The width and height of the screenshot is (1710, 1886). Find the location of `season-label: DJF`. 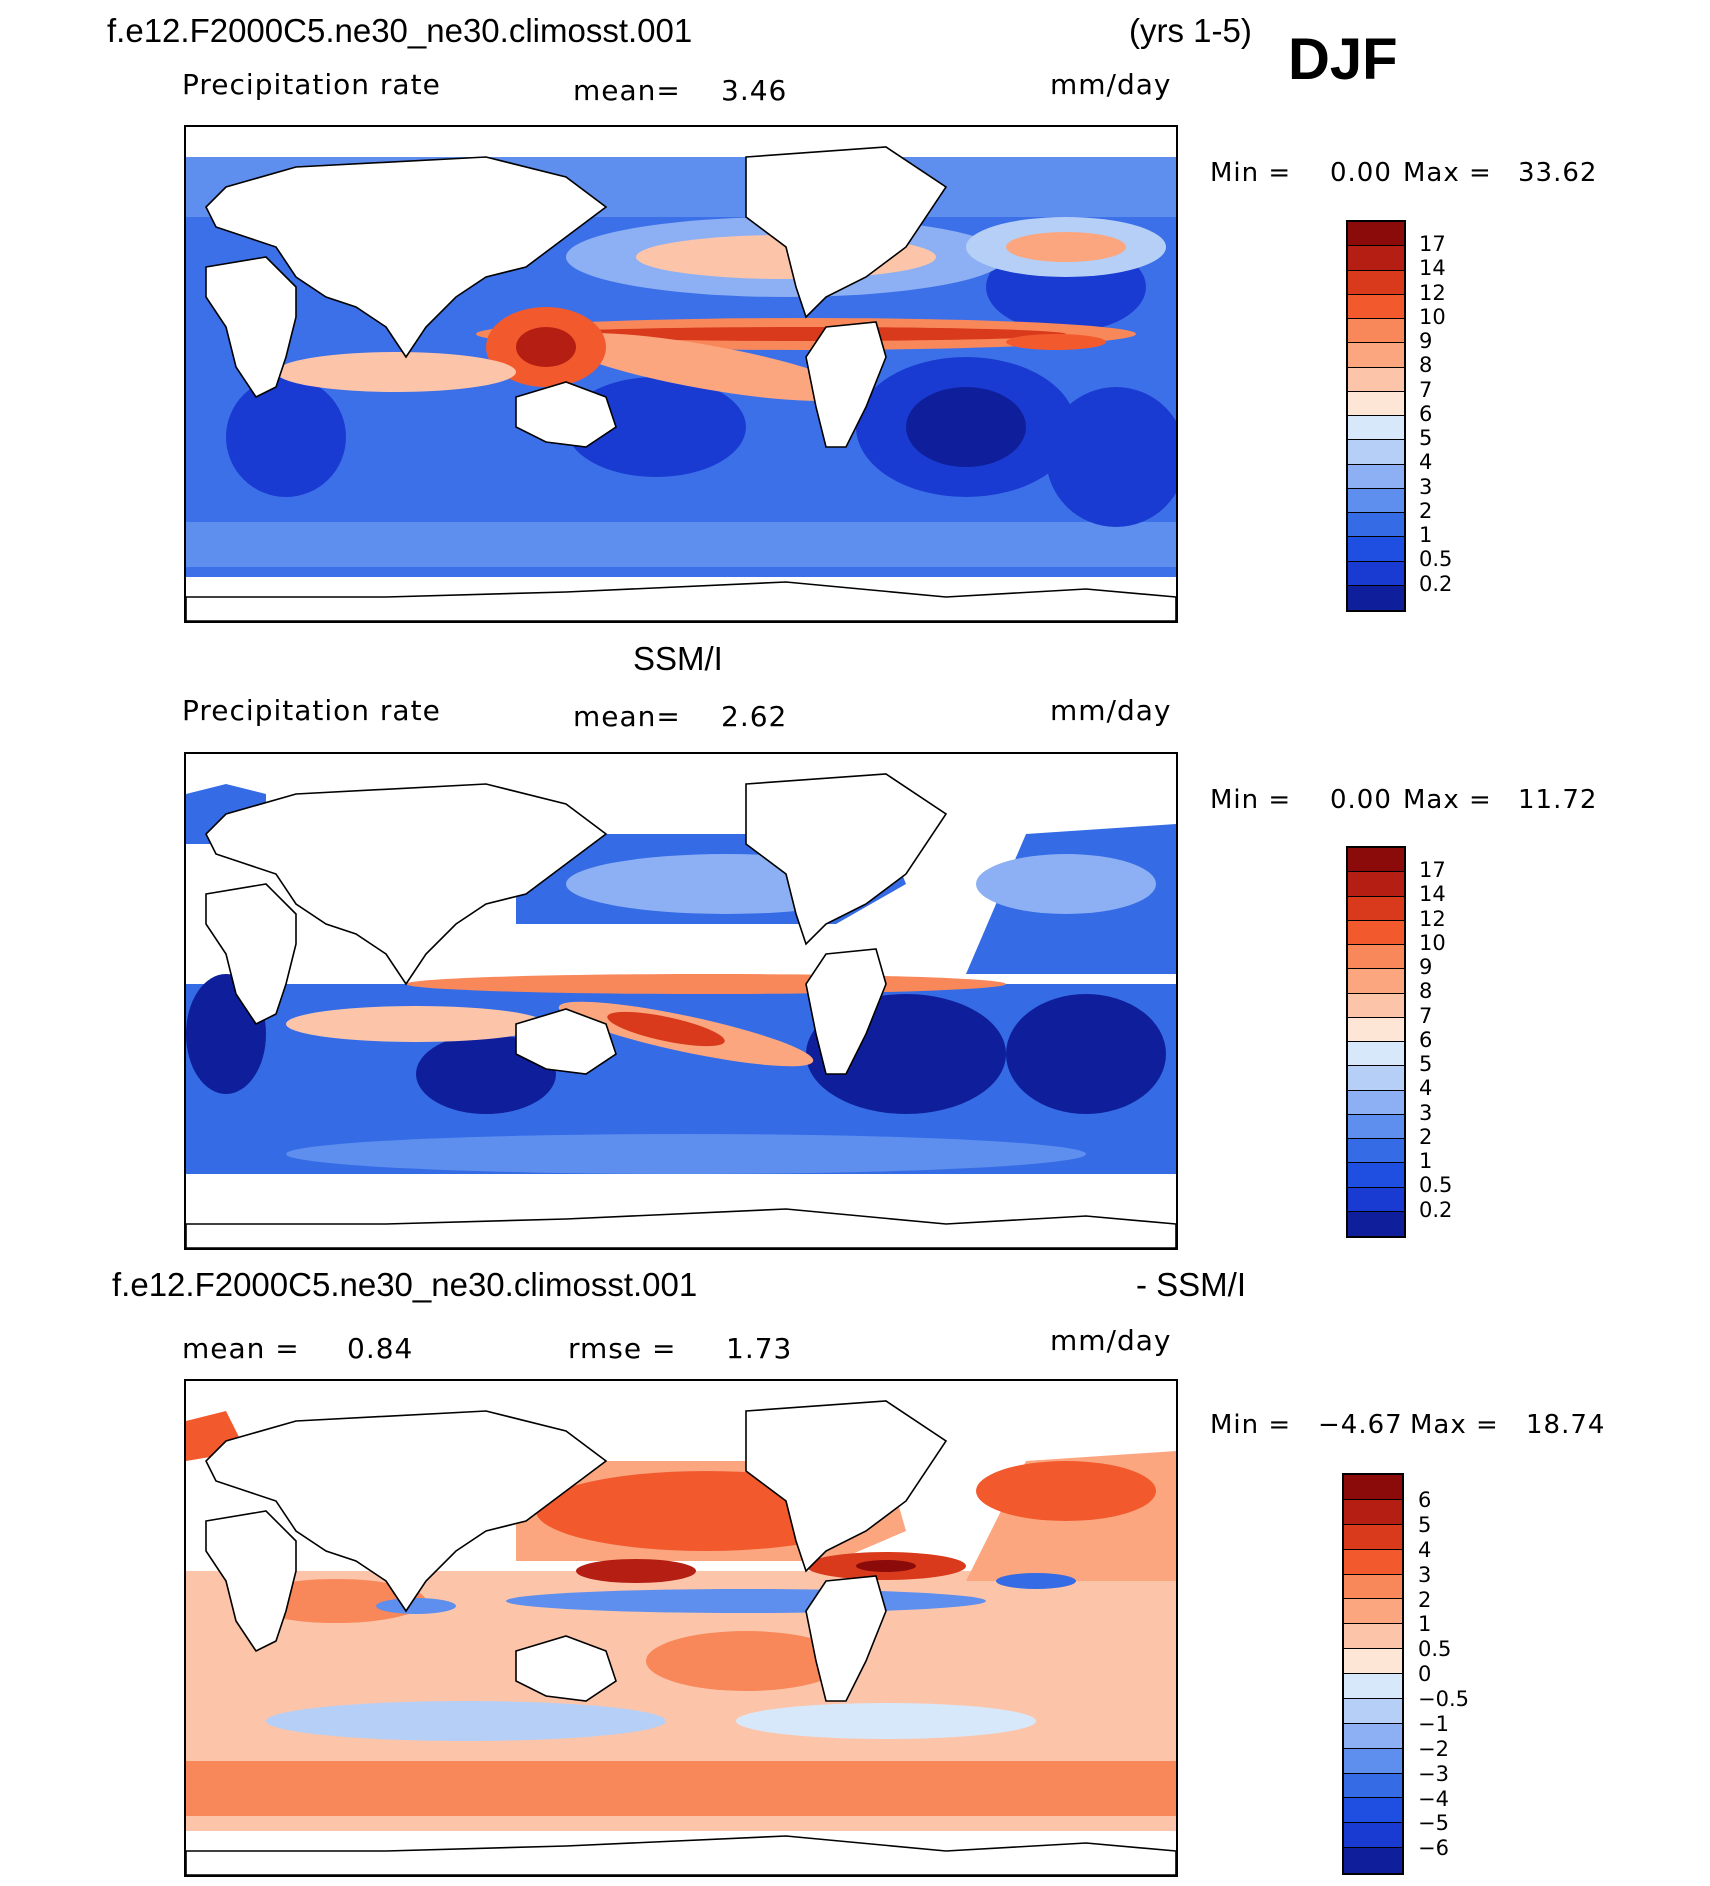

season-label: DJF is located at coordinates (1343, 59).